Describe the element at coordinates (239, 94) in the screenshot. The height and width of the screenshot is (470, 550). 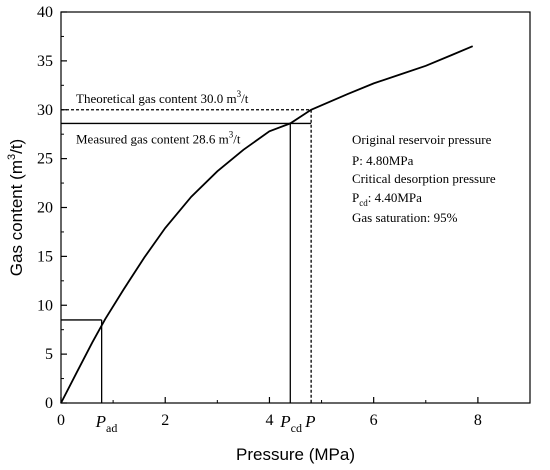
I see `theoretical-sup: 3` at that location.